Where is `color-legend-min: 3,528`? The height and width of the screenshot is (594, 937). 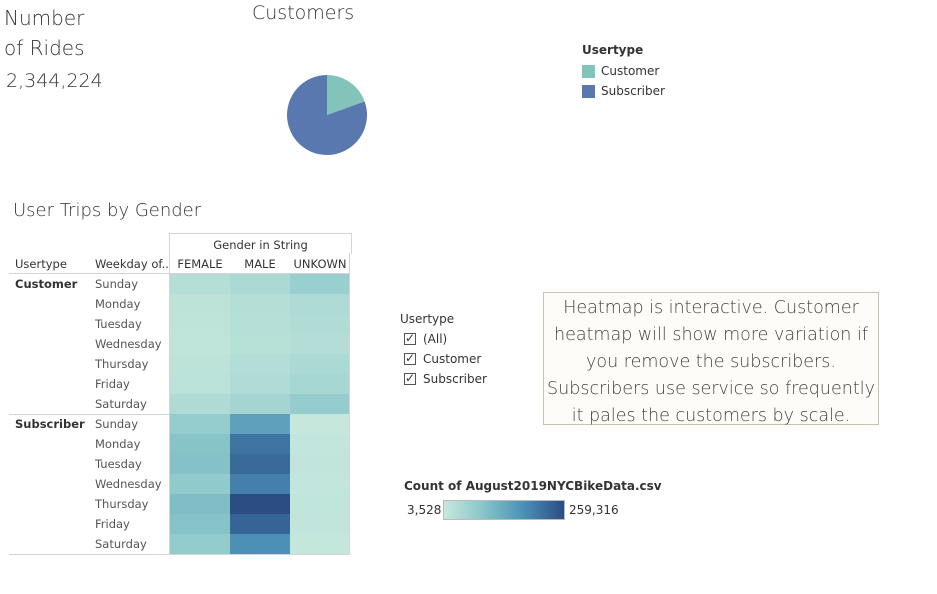
color-legend-min: 3,528 is located at coordinates (424, 510).